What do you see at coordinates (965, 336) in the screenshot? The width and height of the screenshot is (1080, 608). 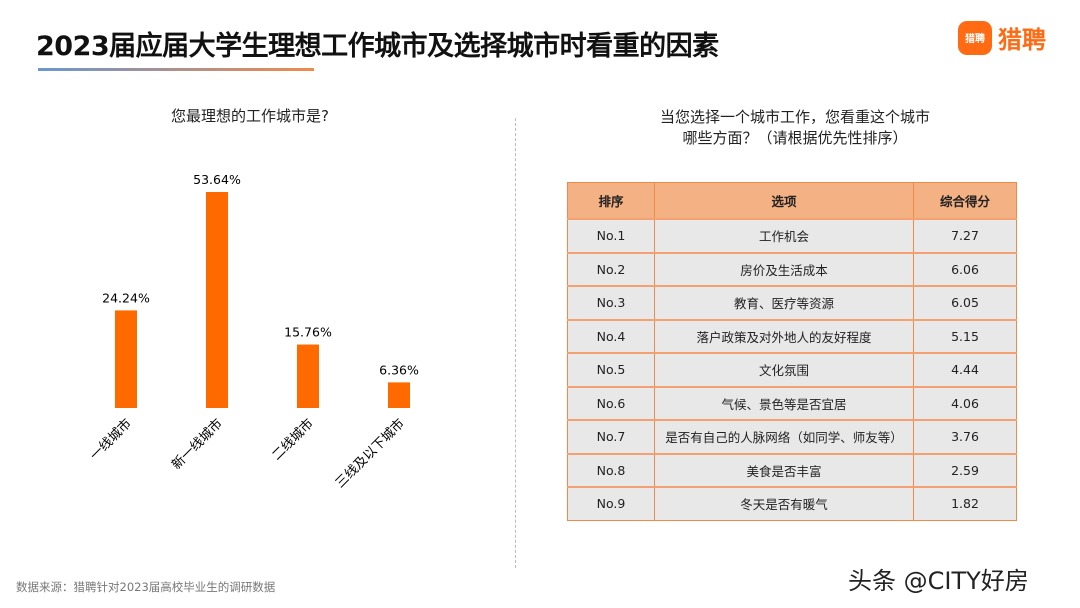 I see `cell-score: 5.15` at bounding box center [965, 336].